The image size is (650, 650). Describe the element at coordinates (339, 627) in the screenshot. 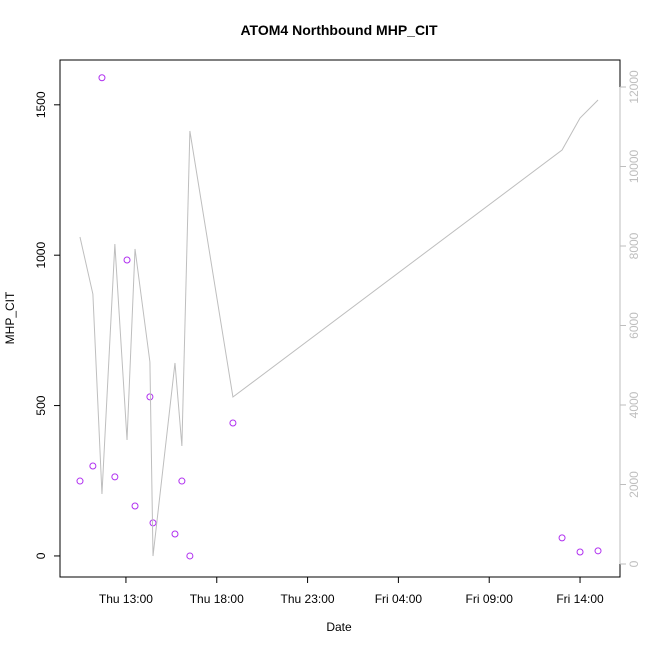

I see `x-axis-label: Date` at that location.